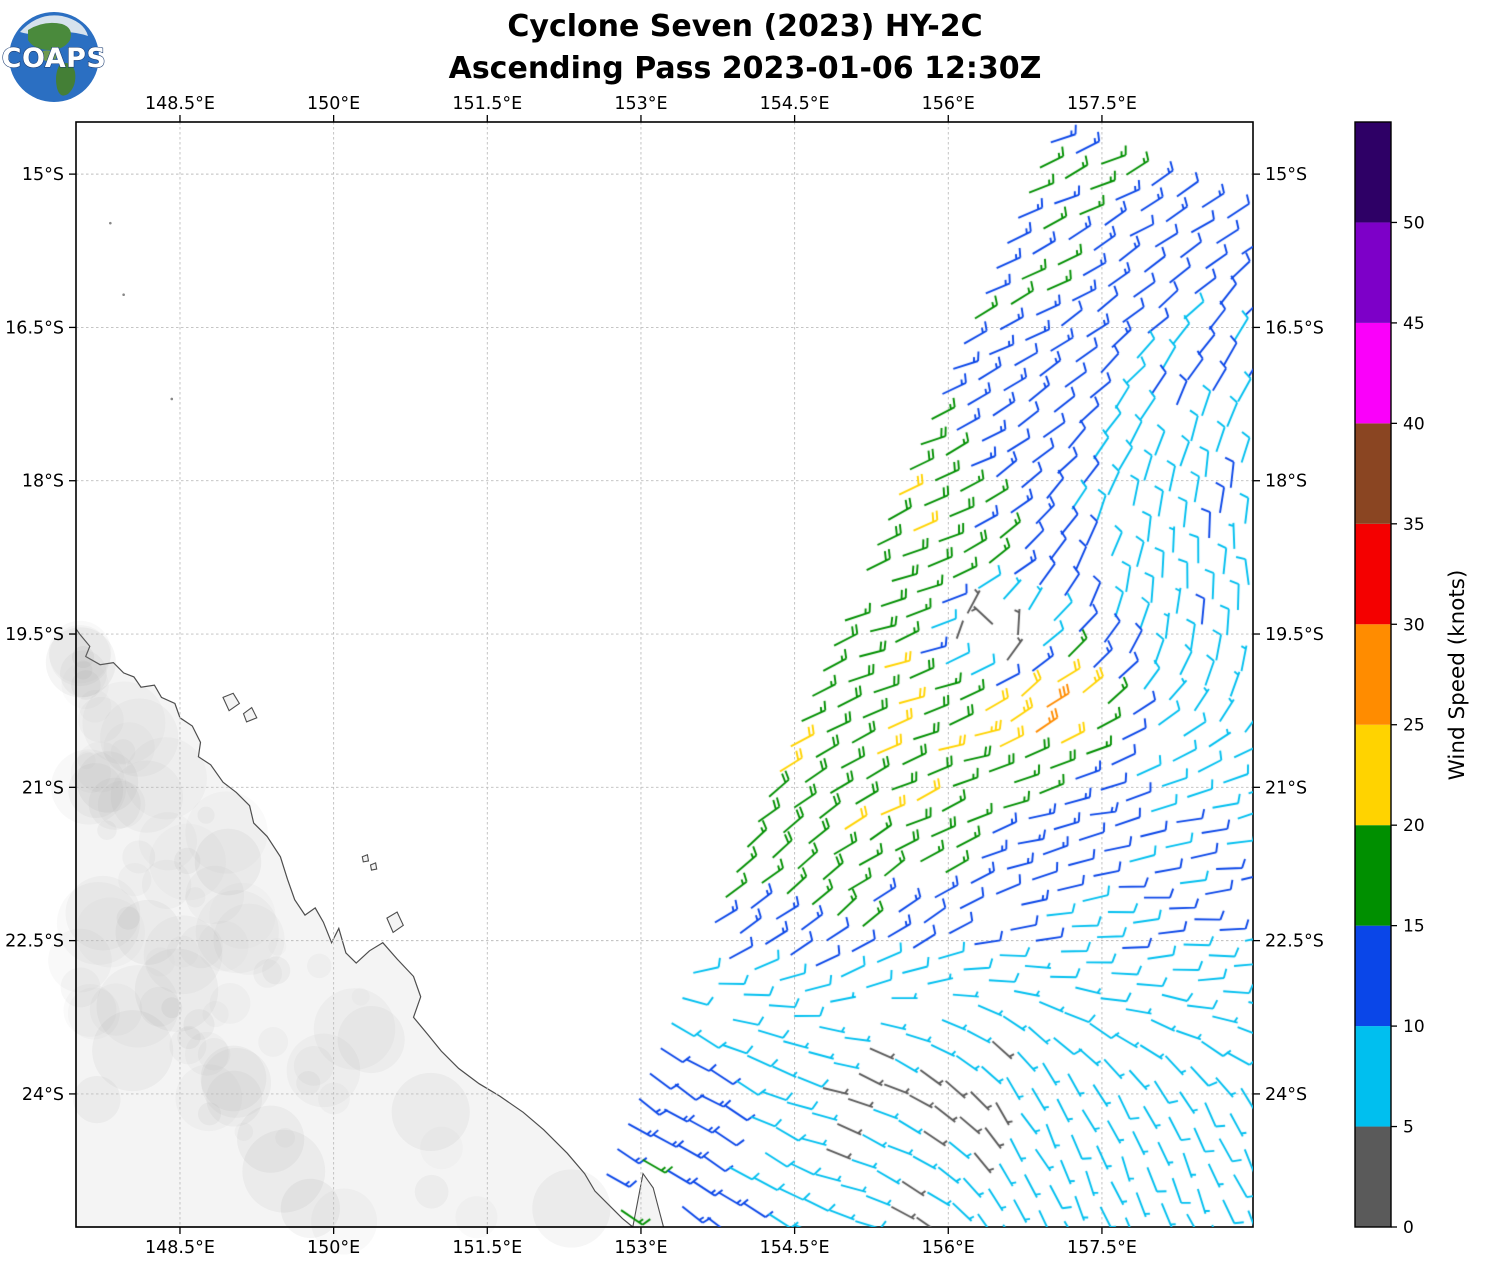 Image resolution: width=1490 pixels, height=1264 pixels. Describe the element at coordinates (487, 1248) in the screenshot. I see `x-tick-label-bottom: 151.5°E` at that location.